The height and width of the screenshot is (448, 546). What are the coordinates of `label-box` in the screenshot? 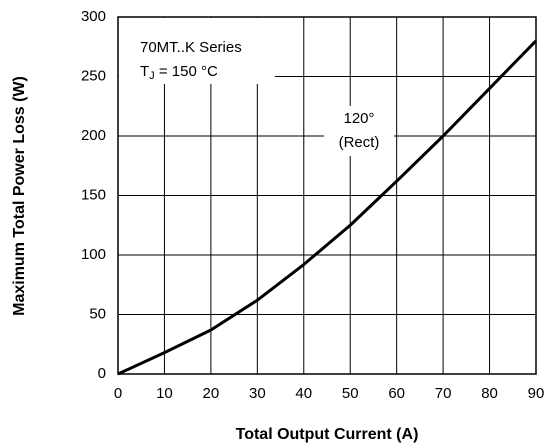 It's located at (359, 131).